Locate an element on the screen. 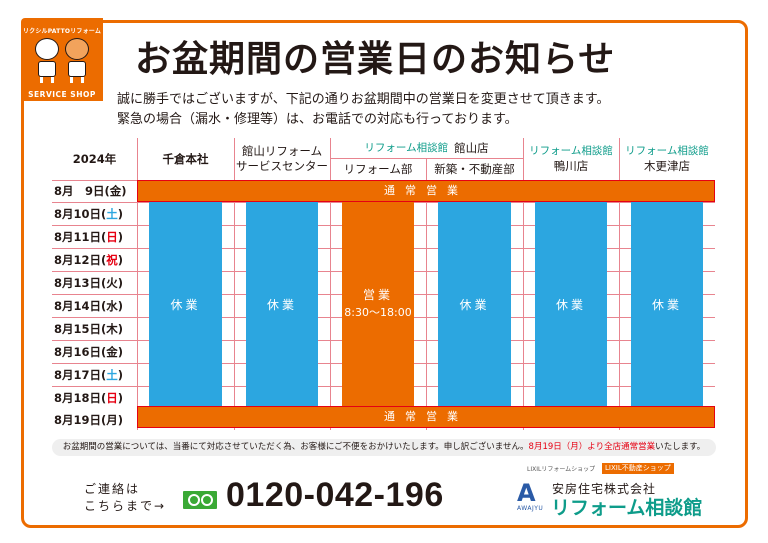 The height and width of the screenshot is (543, 768). closed-block-tateyama-service: 休業 is located at coordinates (282, 304).